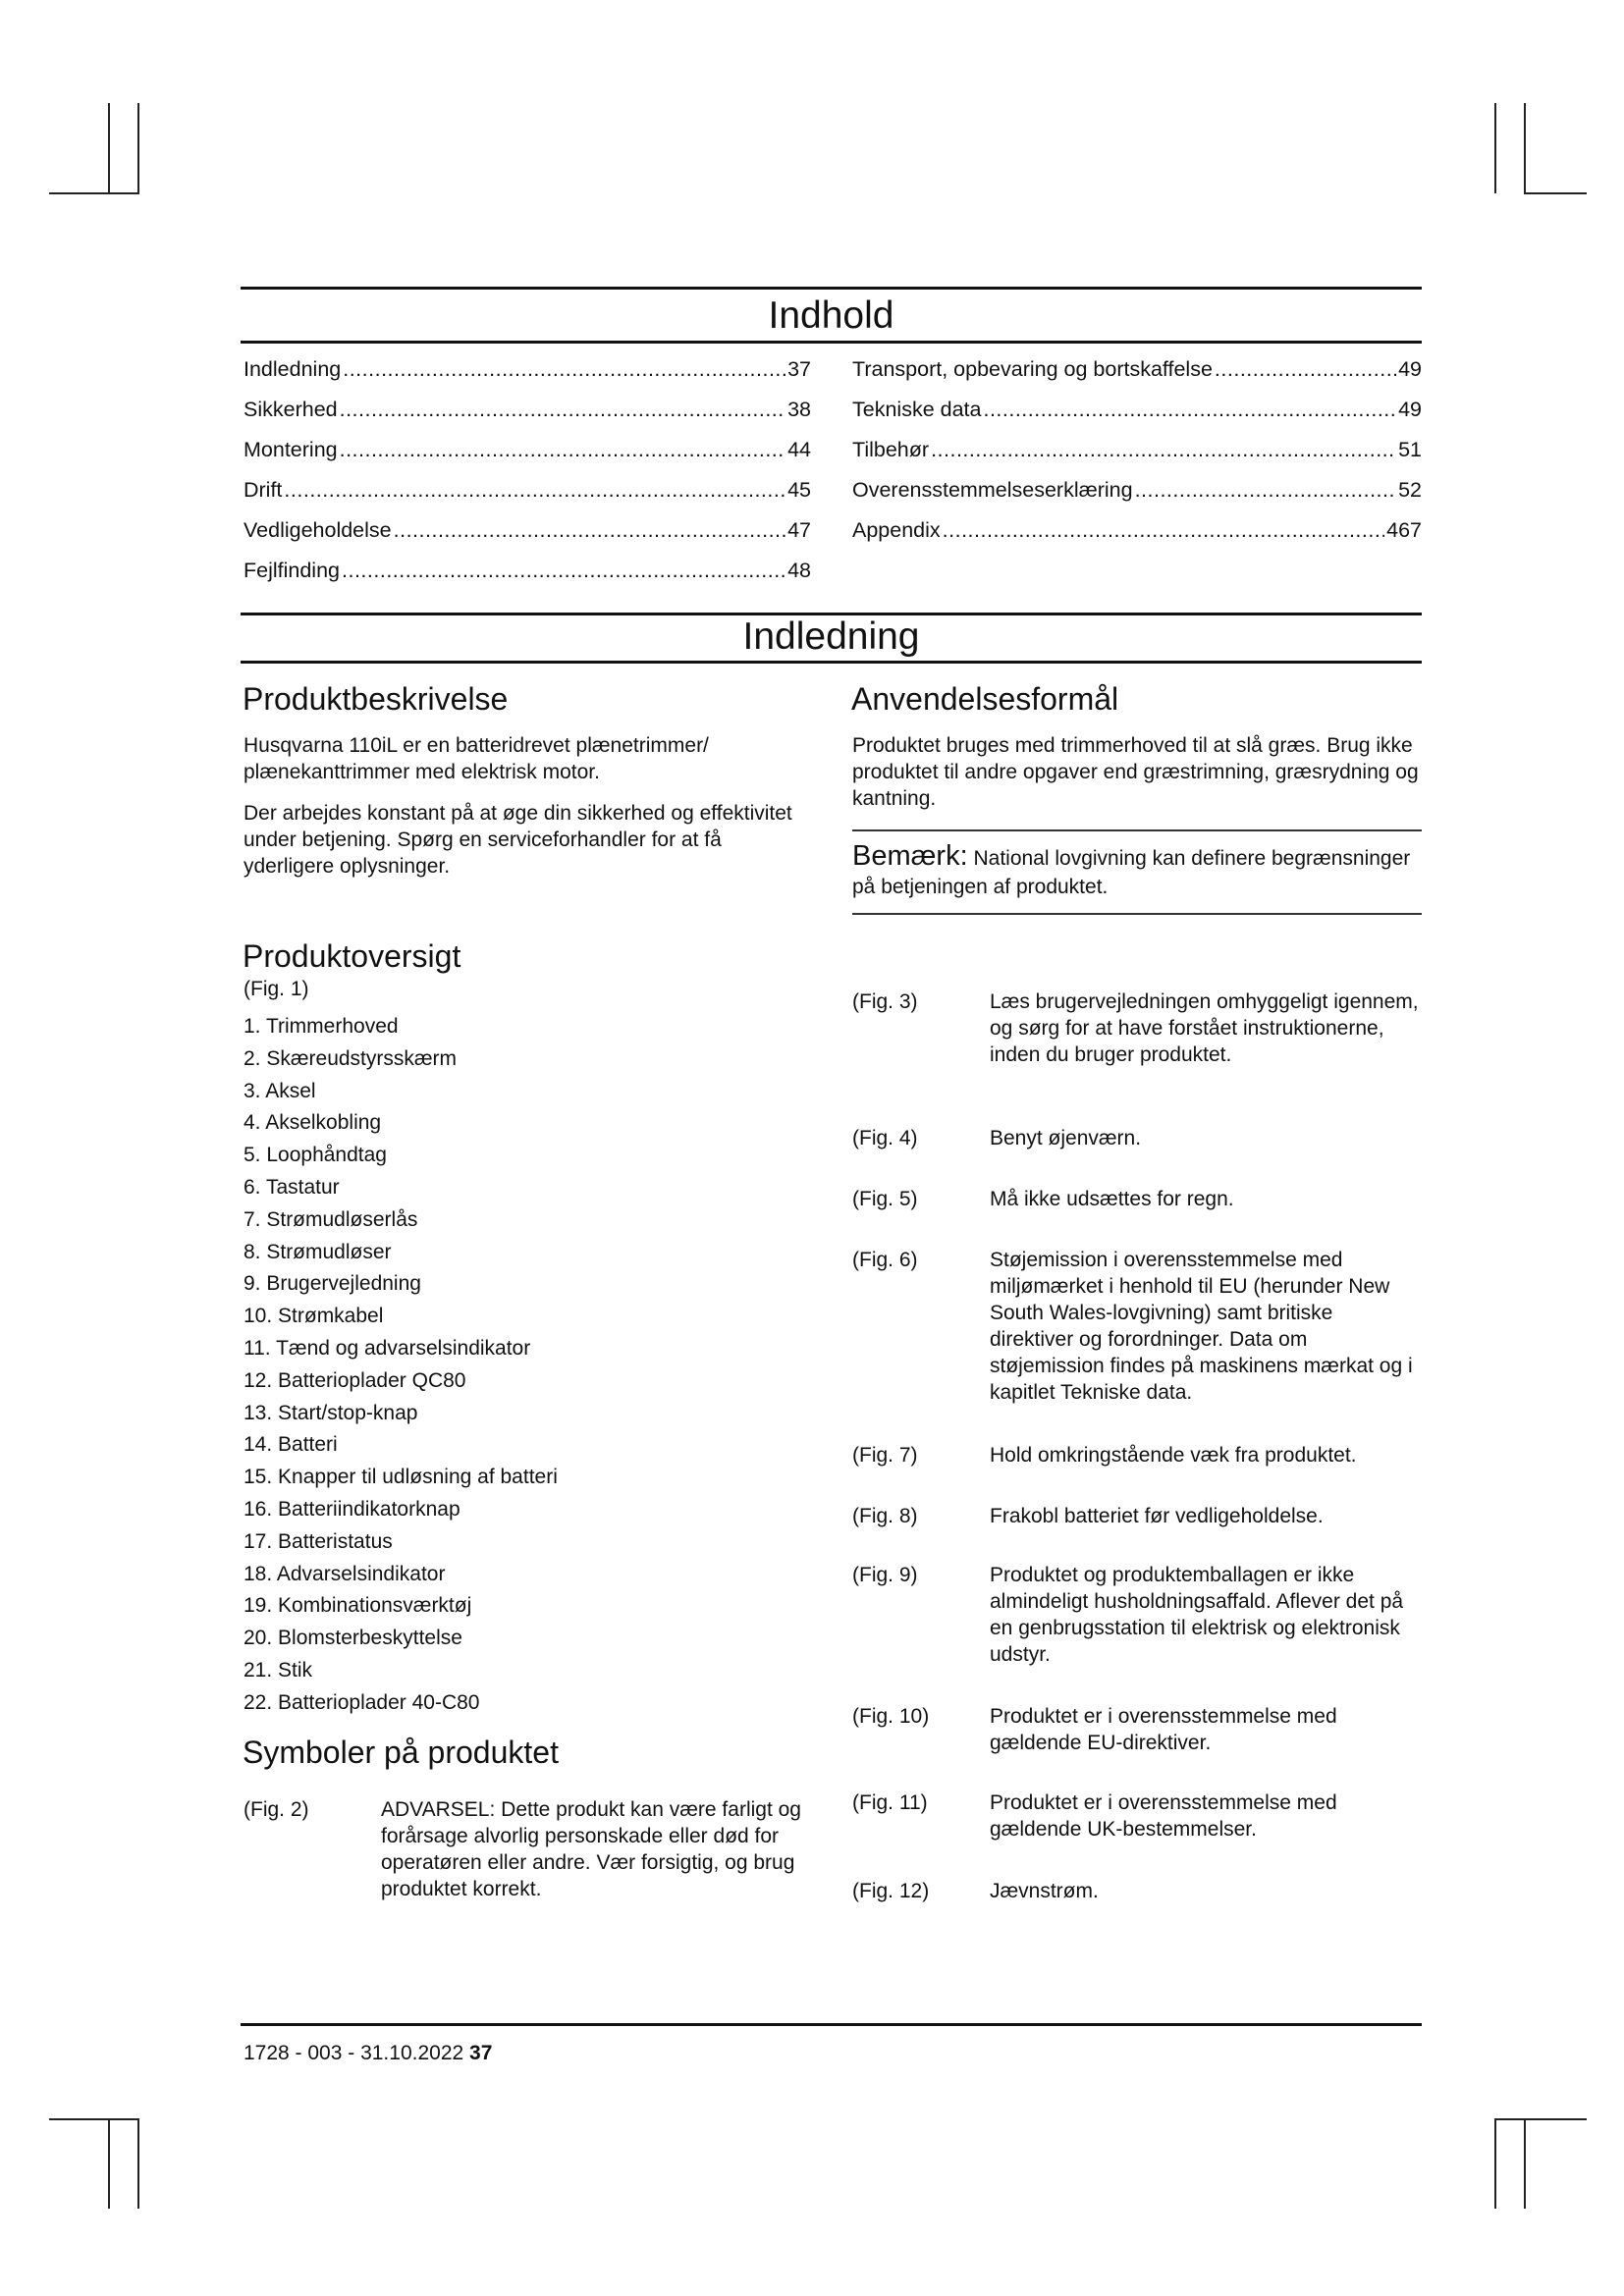 Image resolution: width=1624 pixels, height=2296 pixels. Describe the element at coordinates (280, 1090) in the screenshot. I see `list-item: 3. Aksel` at that location.